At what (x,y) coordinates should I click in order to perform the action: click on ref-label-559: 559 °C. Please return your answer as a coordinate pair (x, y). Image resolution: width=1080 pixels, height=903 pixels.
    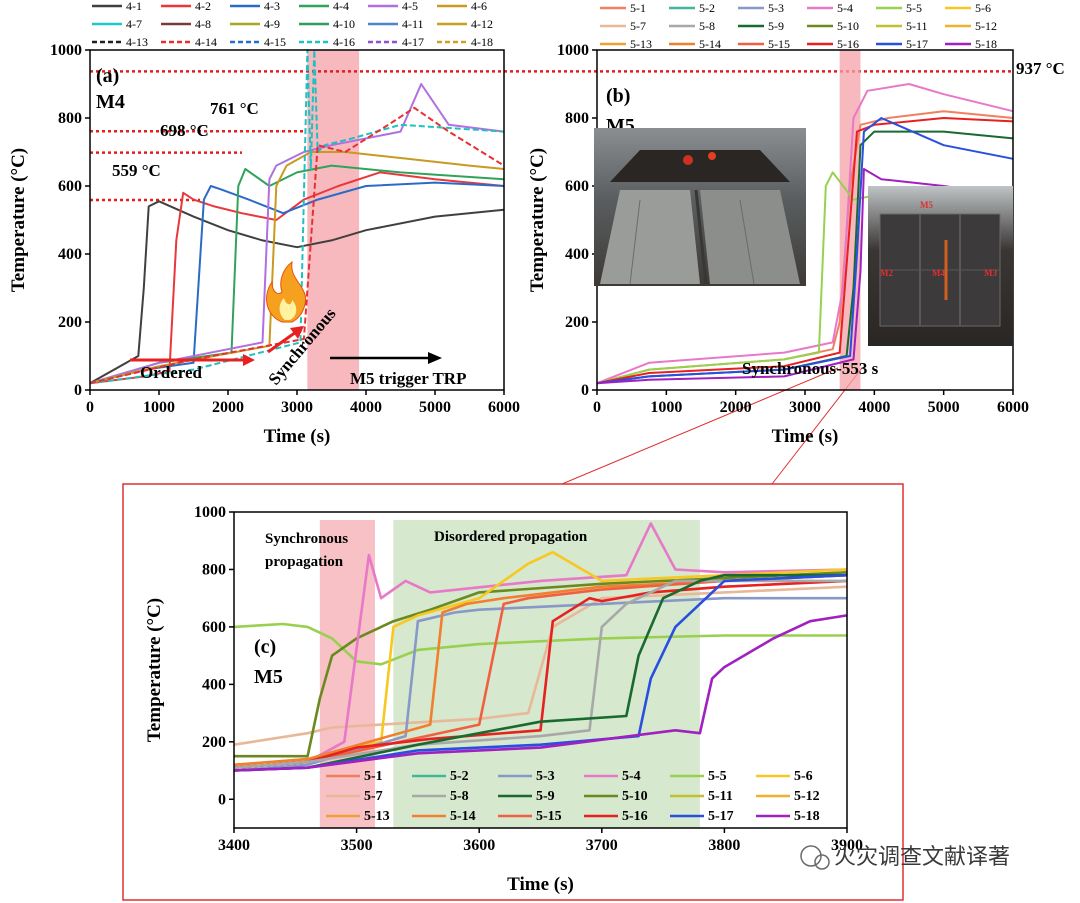
    Looking at the image, I should click on (136, 170).